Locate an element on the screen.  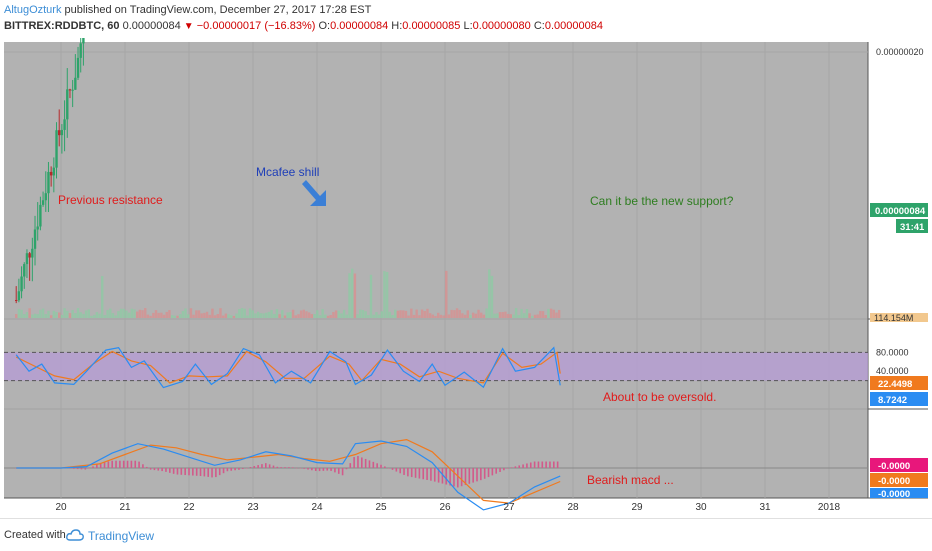
x-tick-label: 25 is located at coordinates (381, 507).